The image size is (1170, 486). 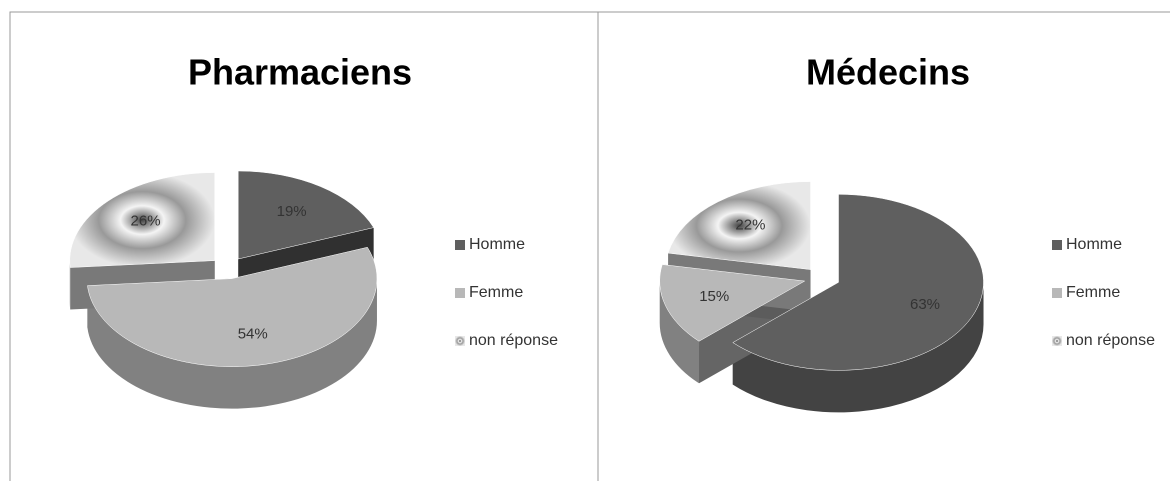 I want to click on chart-title: Médecins, so click(x=888, y=72).